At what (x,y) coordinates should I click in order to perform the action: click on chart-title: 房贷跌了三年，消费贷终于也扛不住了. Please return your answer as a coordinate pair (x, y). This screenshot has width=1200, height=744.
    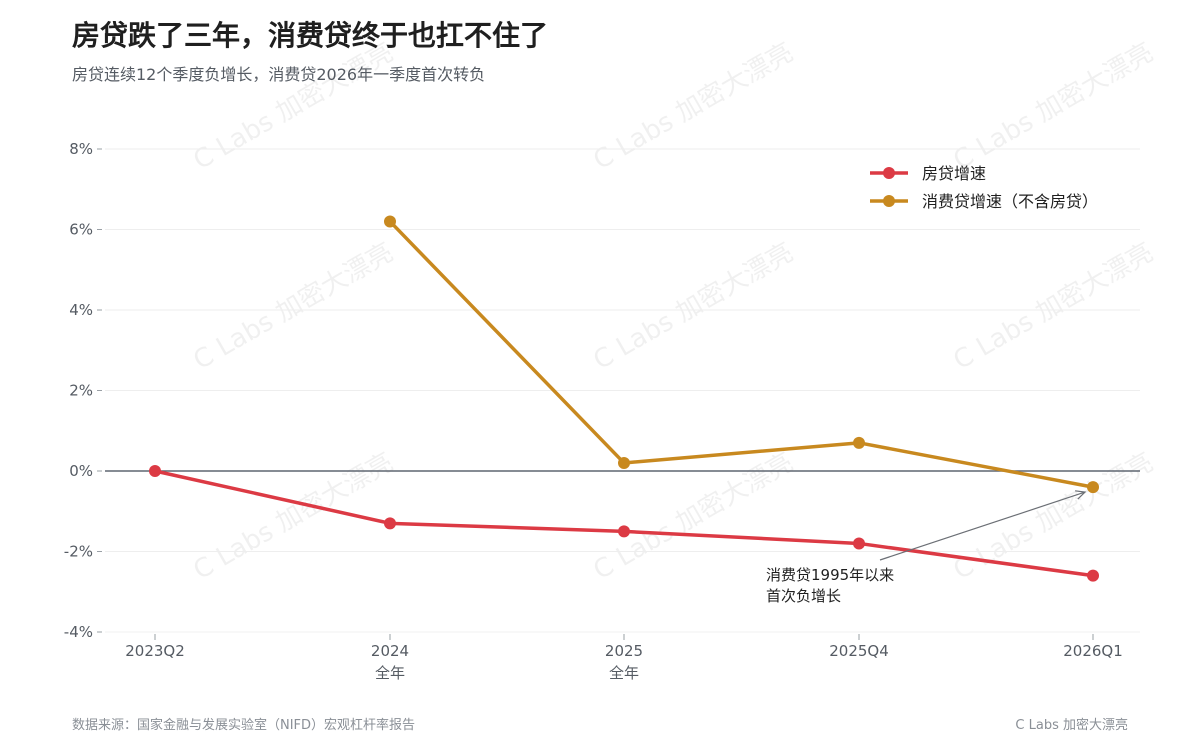
    Looking at the image, I should click on (310, 35).